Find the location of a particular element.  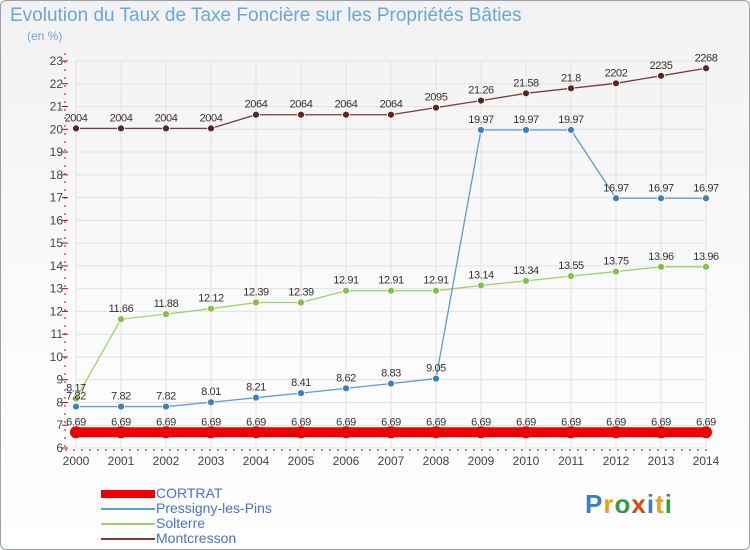

x-tick-label: 2002 is located at coordinates (166, 461).